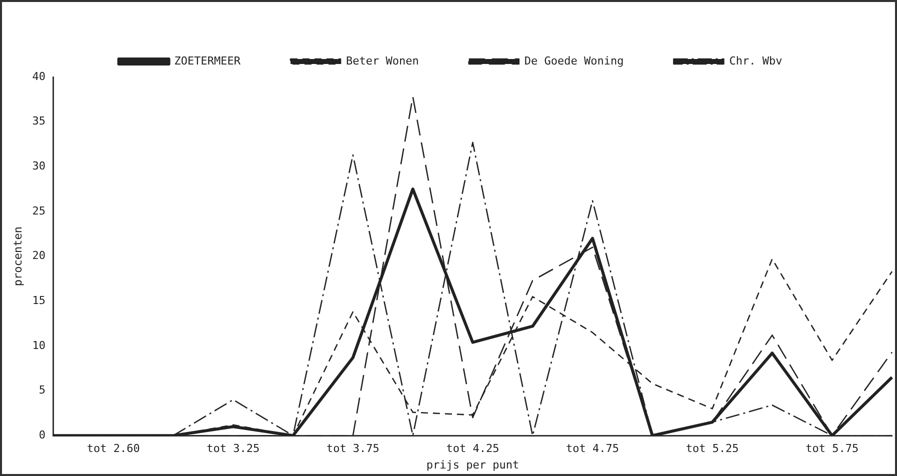 The image size is (897, 476). Describe the element at coordinates (574, 61) in the screenshot. I see `legend-label: De Goede Woning` at that location.